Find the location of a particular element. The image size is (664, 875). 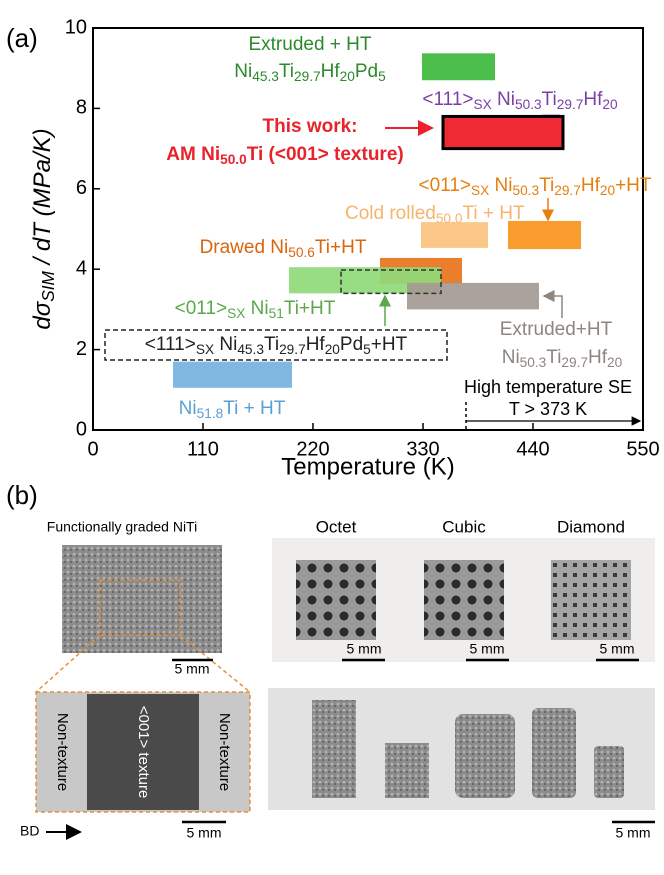

label-frame is located at coordinates (276, 345).